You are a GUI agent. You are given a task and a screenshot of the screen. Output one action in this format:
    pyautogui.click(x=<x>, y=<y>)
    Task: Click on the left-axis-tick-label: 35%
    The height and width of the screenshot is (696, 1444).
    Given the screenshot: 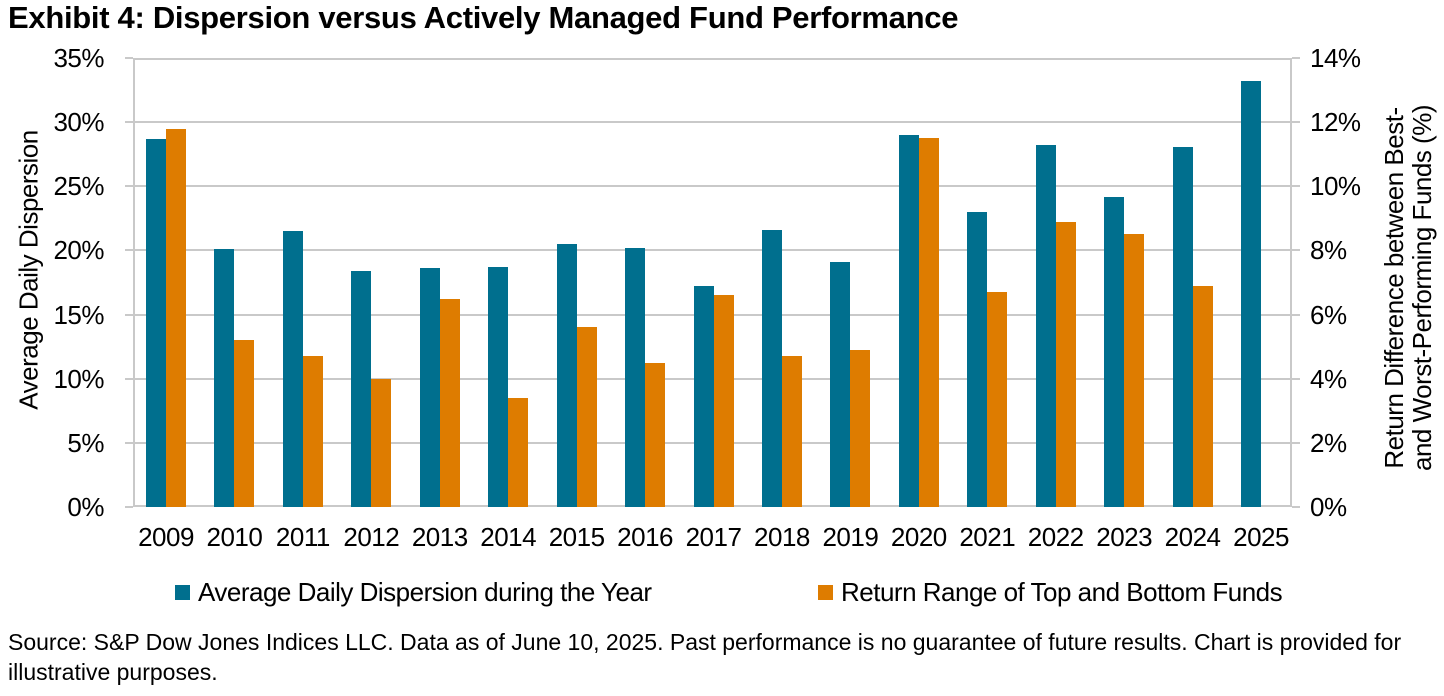 What is the action you would take?
    pyautogui.click(x=78, y=58)
    